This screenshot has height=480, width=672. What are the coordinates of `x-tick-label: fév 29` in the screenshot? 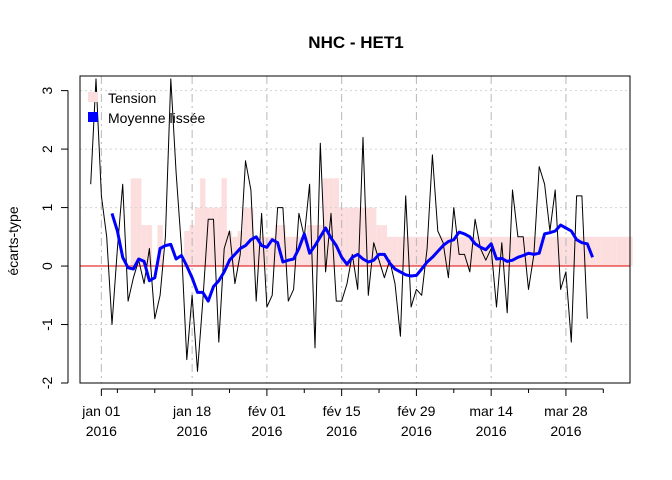 It's located at (416, 411).